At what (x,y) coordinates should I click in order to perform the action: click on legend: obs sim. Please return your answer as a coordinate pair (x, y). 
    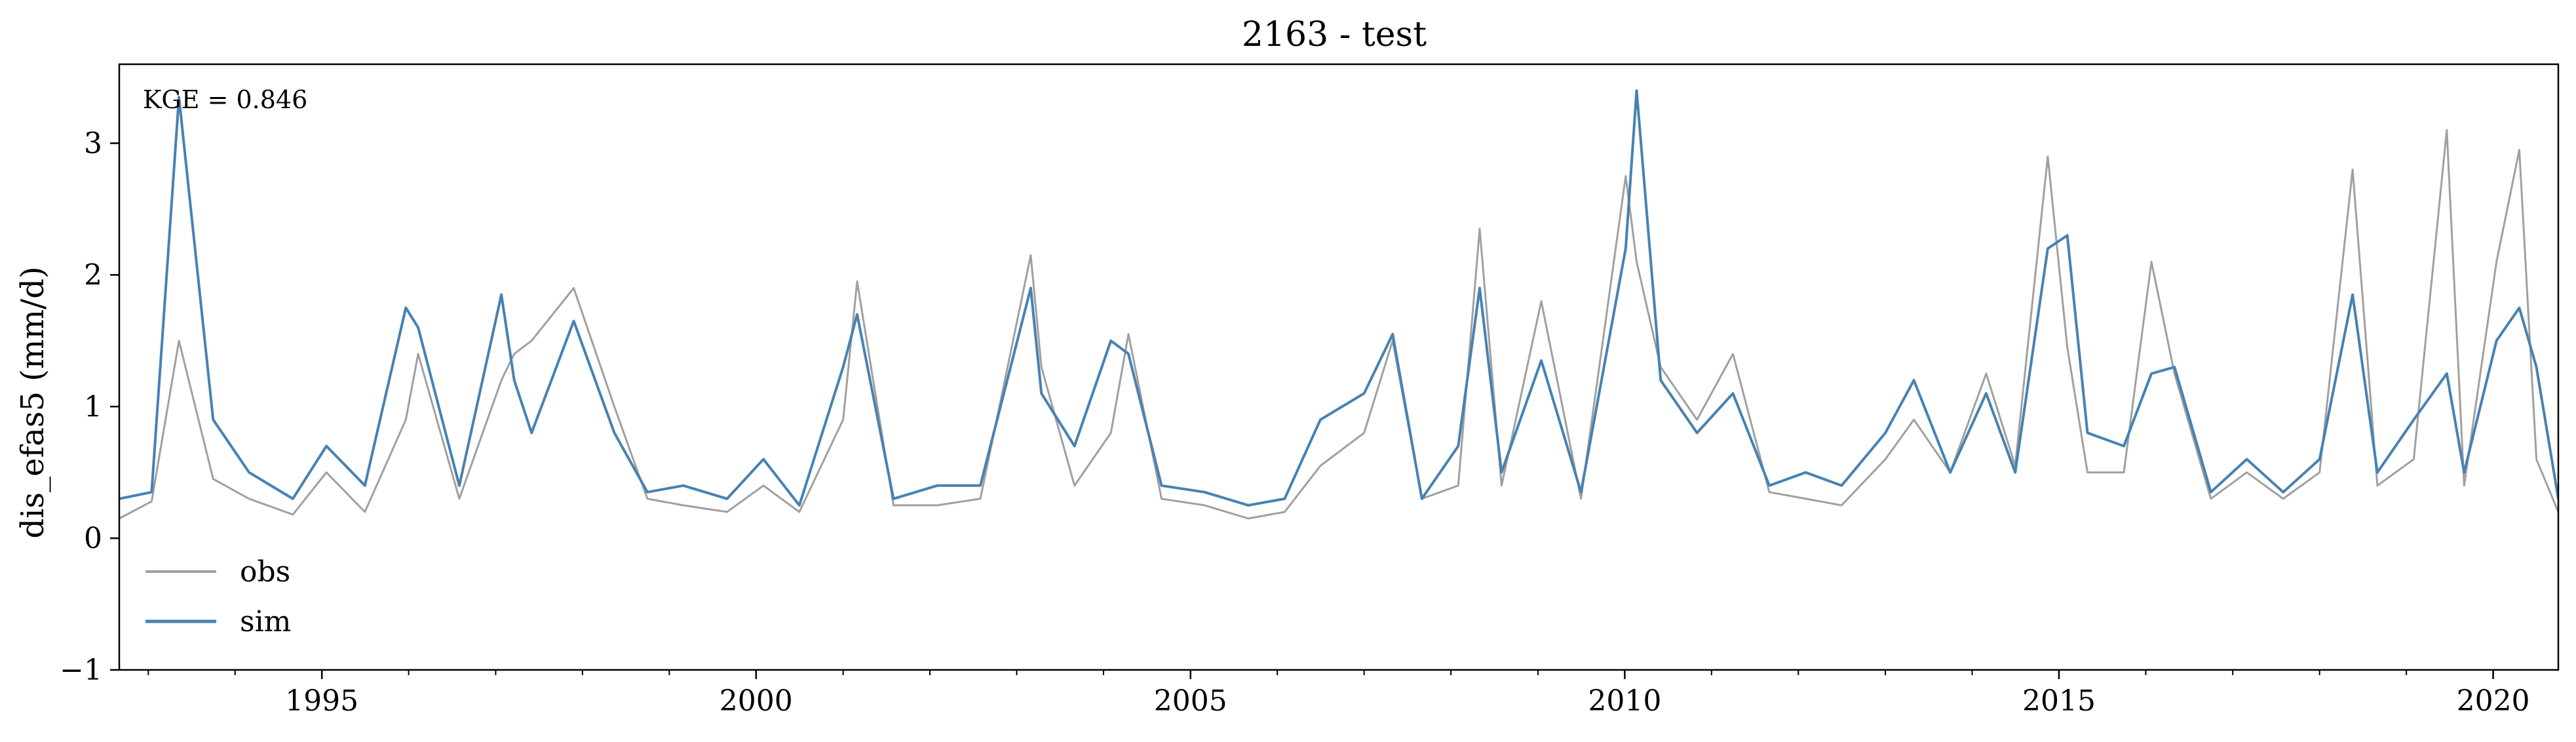
    Looking at the image, I should click on (218, 596).